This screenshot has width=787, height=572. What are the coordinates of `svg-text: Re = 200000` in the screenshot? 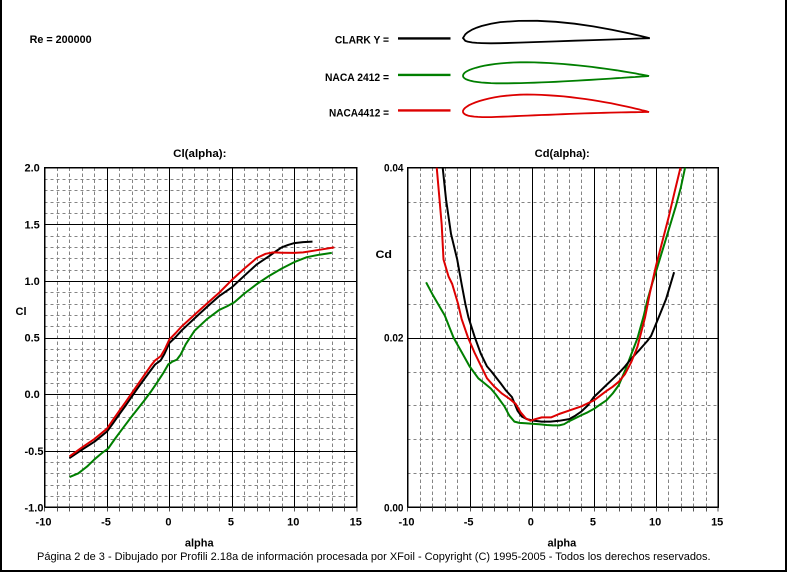 It's located at (61, 40).